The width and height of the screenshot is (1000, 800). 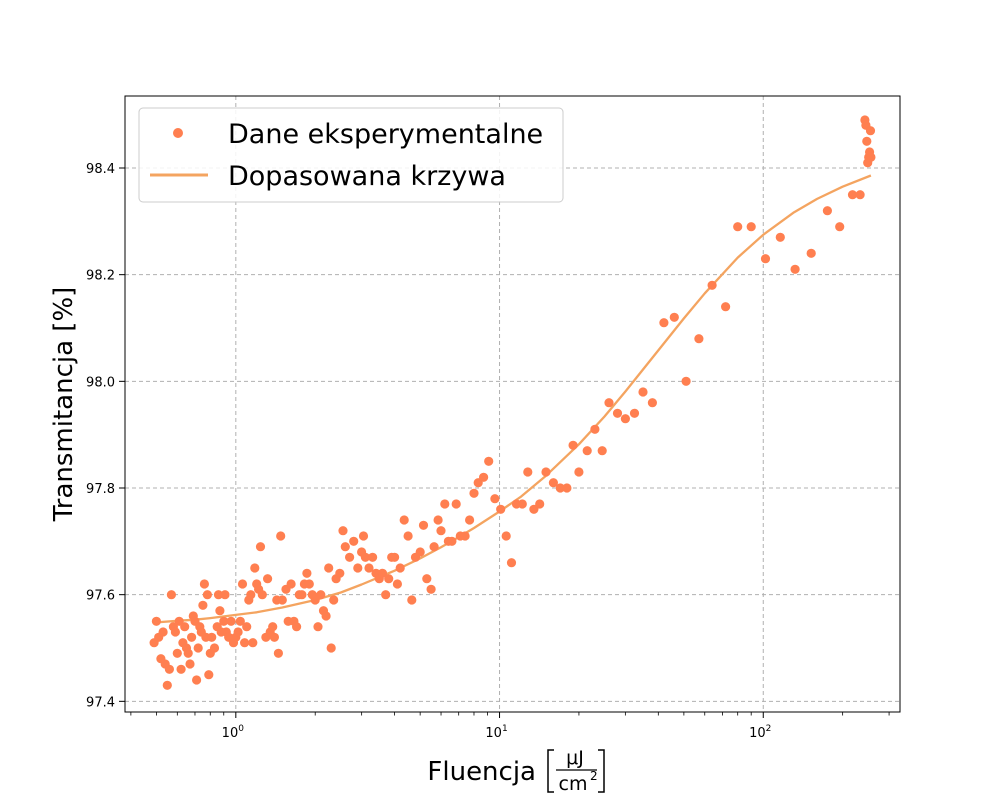 What do you see at coordinates (100, 596) in the screenshot?
I see `y-tick-label: 97.6` at bounding box center [100, 596].